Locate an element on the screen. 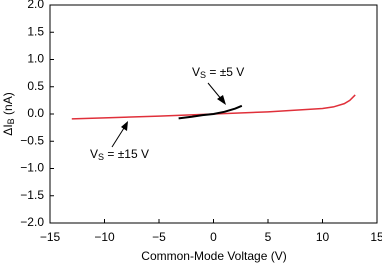  y-tick-label: −0.5 is located at coordinates (32, 140).